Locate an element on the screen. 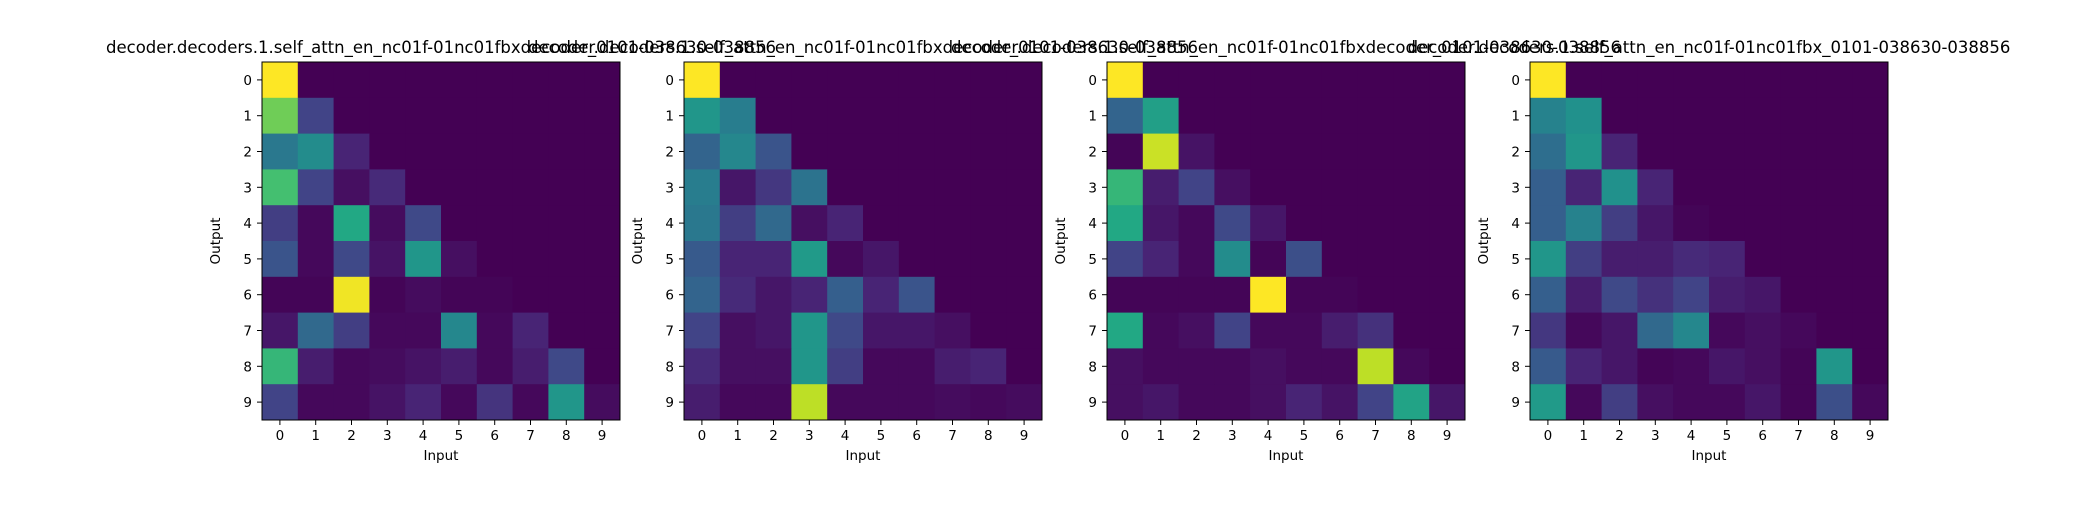 This screenshot has height=524, width=2080. y-tick-label: 4 is located at coordinates (1515, 224).